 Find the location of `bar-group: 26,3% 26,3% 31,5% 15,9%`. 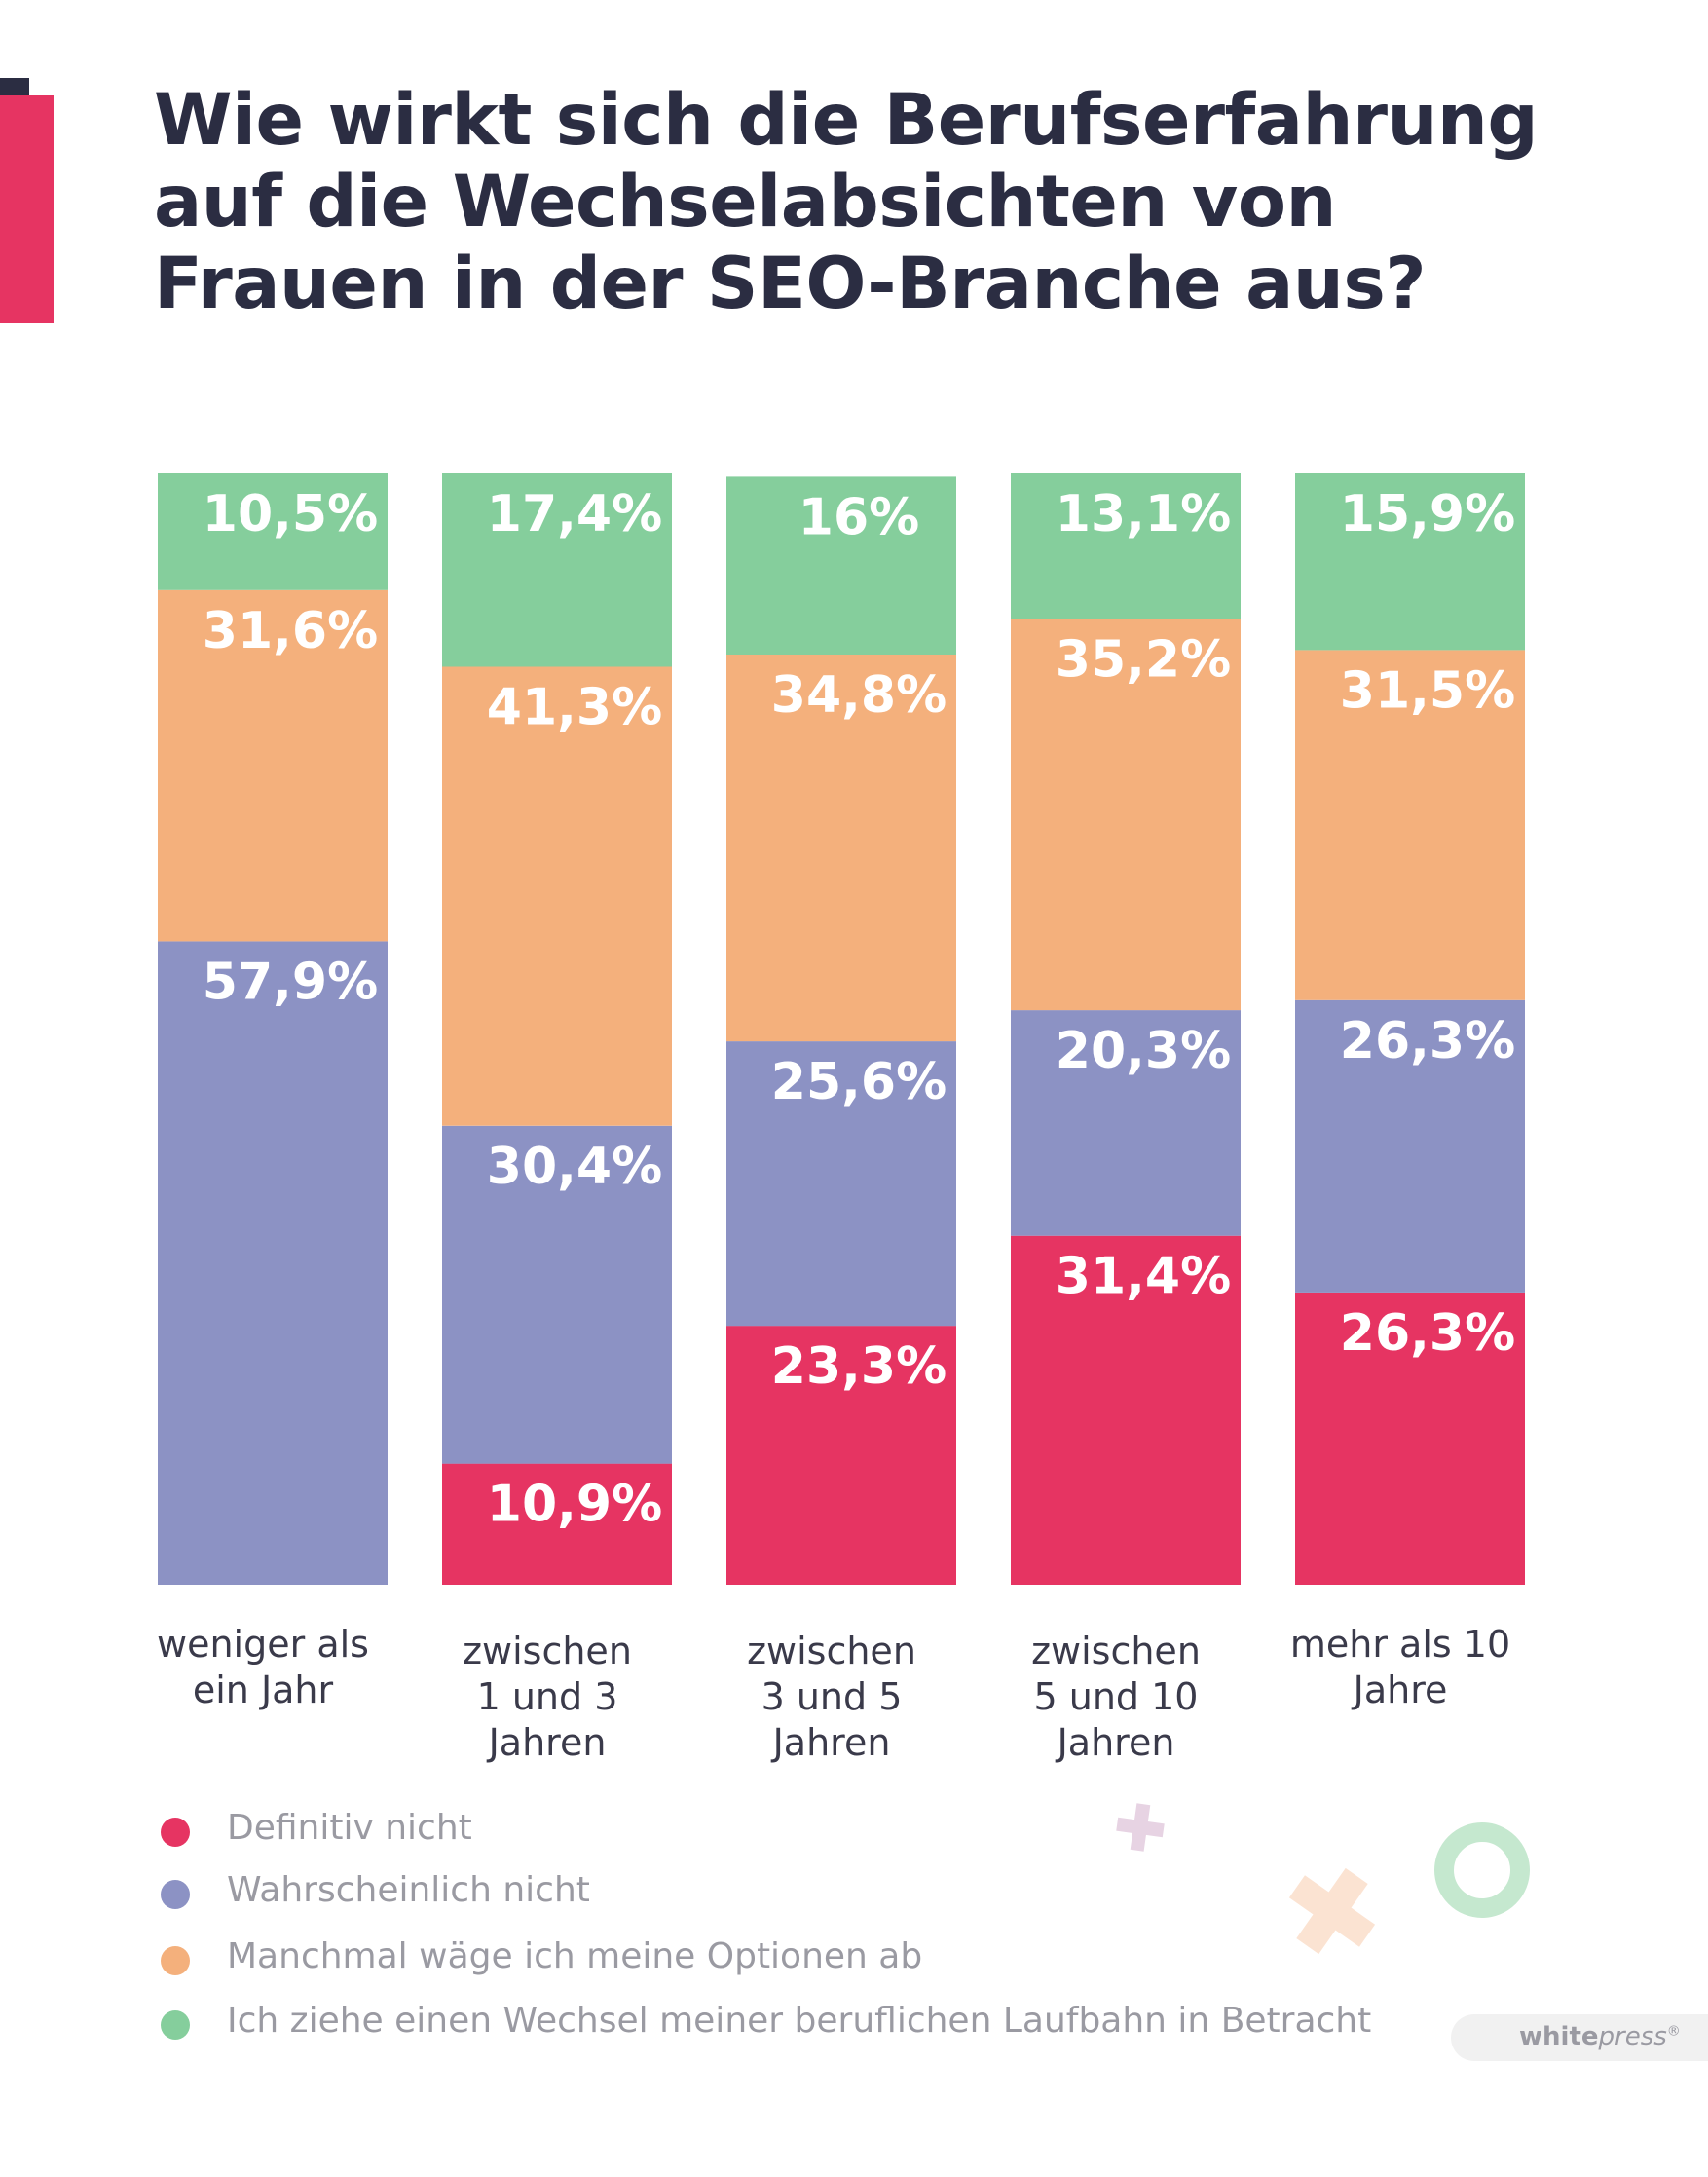

bar-group: 26,3% 26,3% 31,5% 15,9% is located at coordinates (1410, 1029).